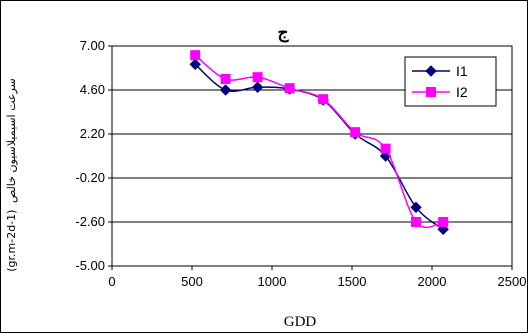 The width and height of the screenshot is (528, 333). What do you see at coordinates (11, 241) in the screenshot?
I see `y-axis-unit: (gr.m-2d-1)` at bounding box center [11, 241].